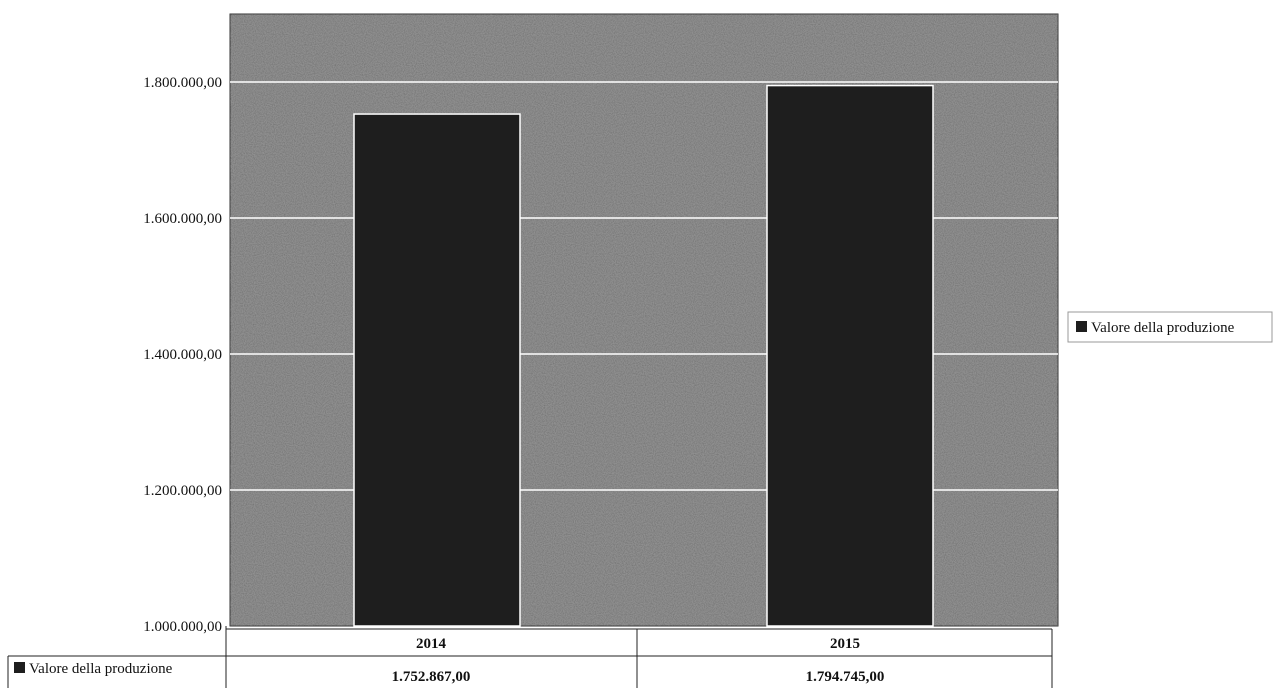 The width and height of the screenshot is (1274, 688). I want to click on table-header-2014: 2014, so click(431, 644).